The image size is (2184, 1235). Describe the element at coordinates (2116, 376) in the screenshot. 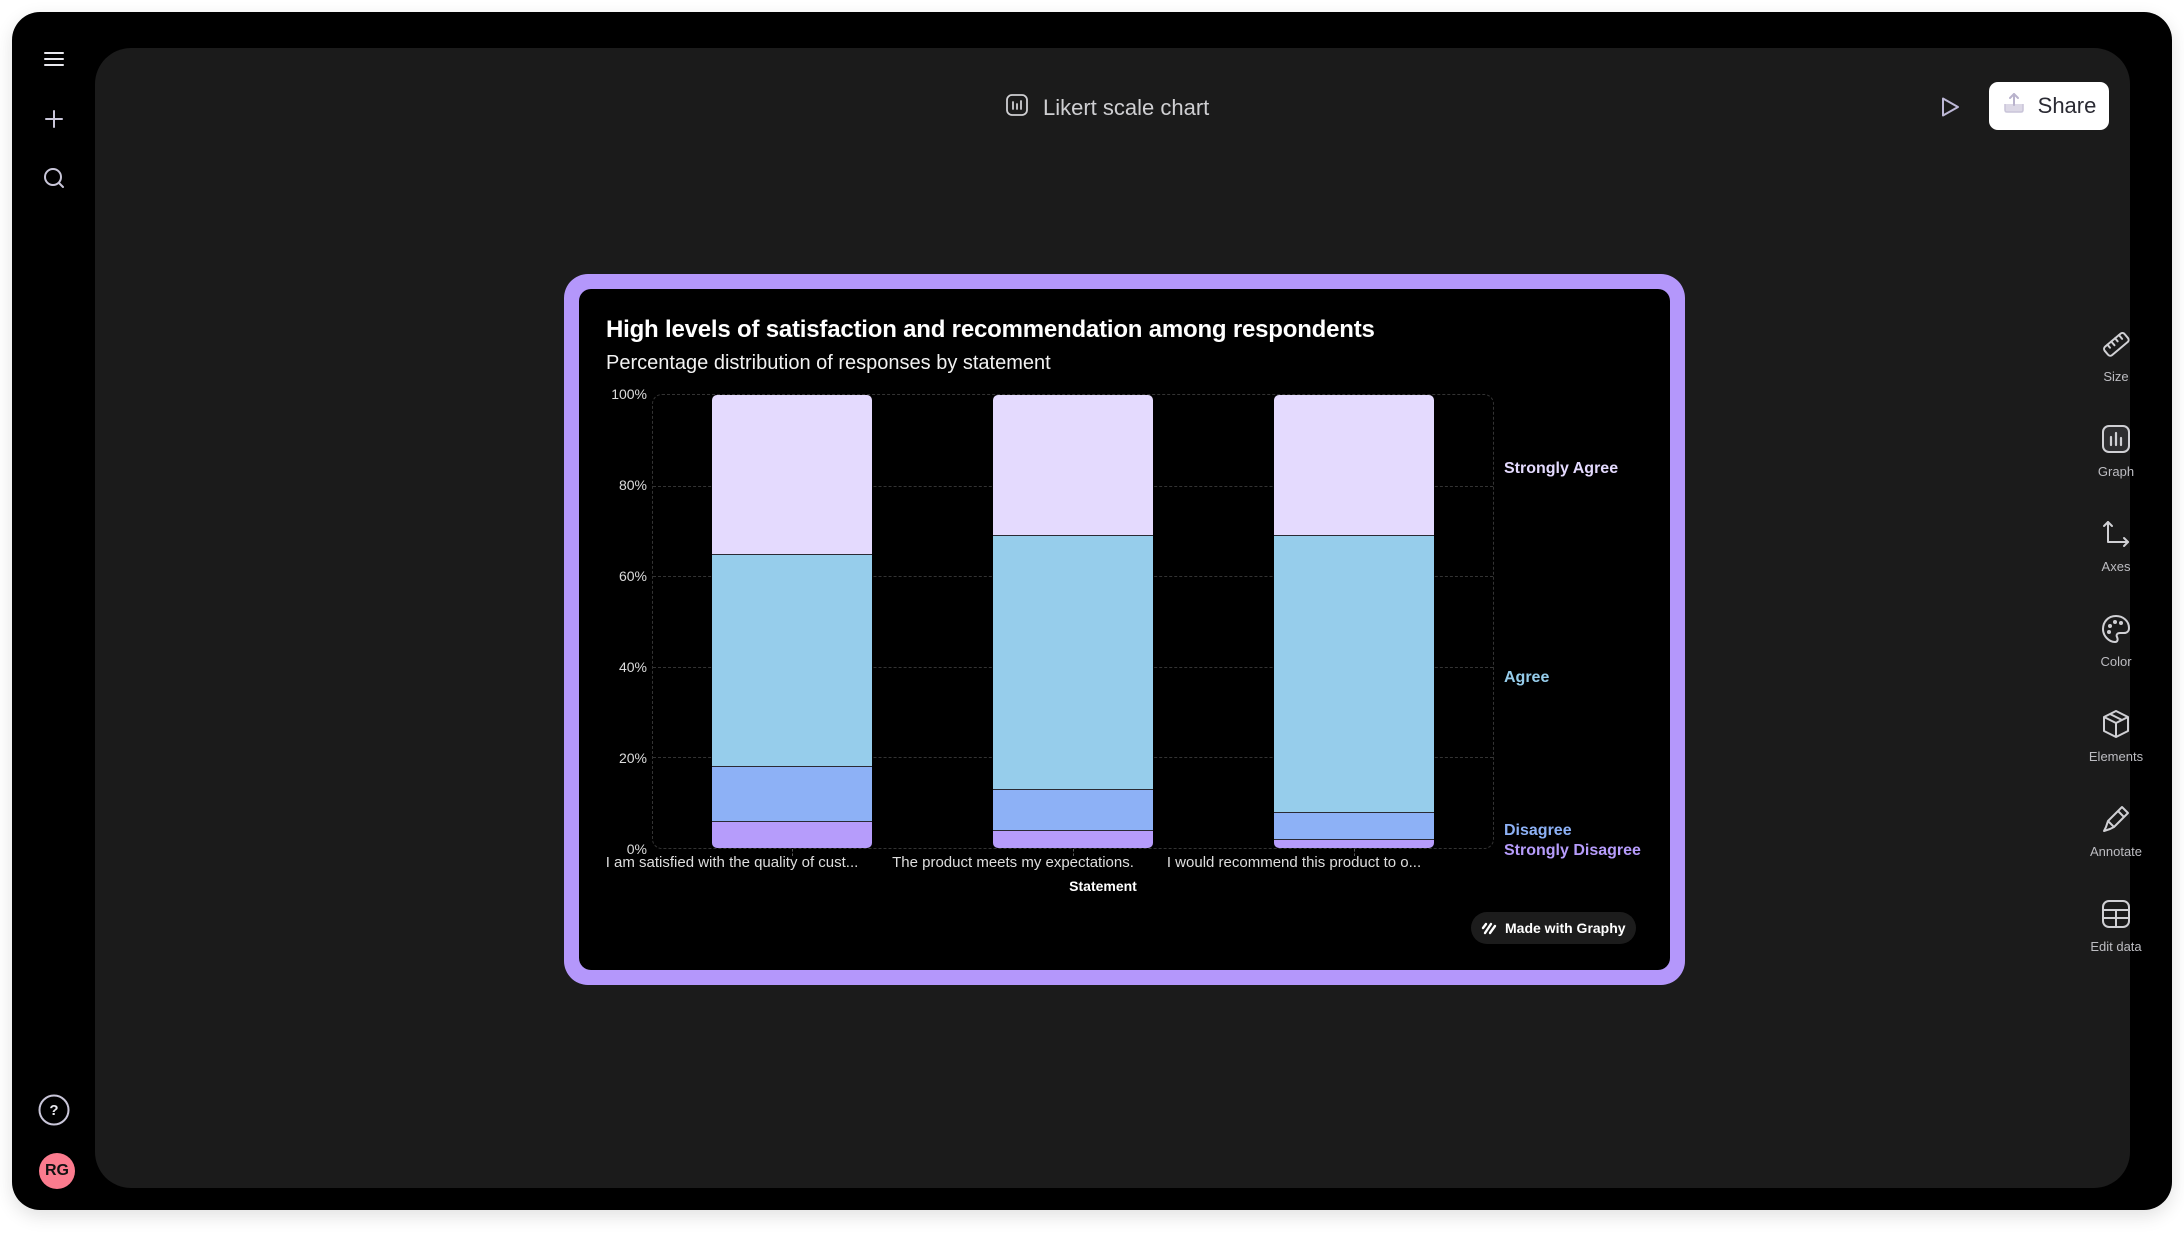

I see `toolbar-size-label: Size` at that location.